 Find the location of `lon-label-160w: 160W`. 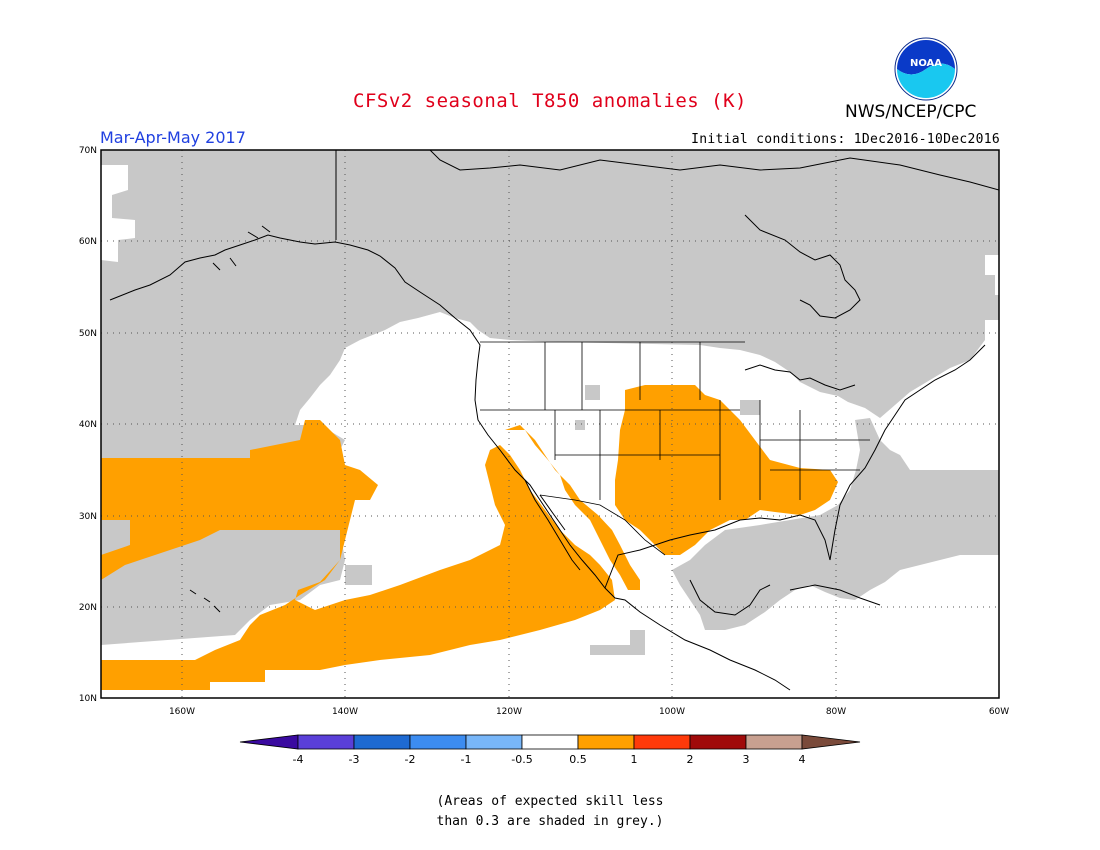

lon-label-160w: 160W is located at coordinates (182, 712).